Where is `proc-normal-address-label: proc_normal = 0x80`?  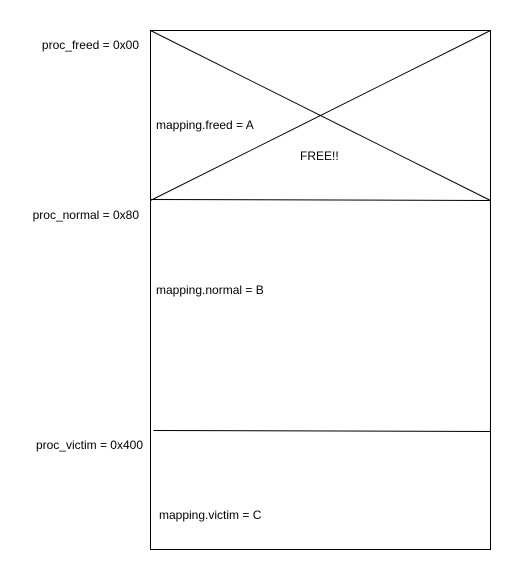
proc-normal-address-label: proc_normal = 0x80 is located at coordinates (85, 215).